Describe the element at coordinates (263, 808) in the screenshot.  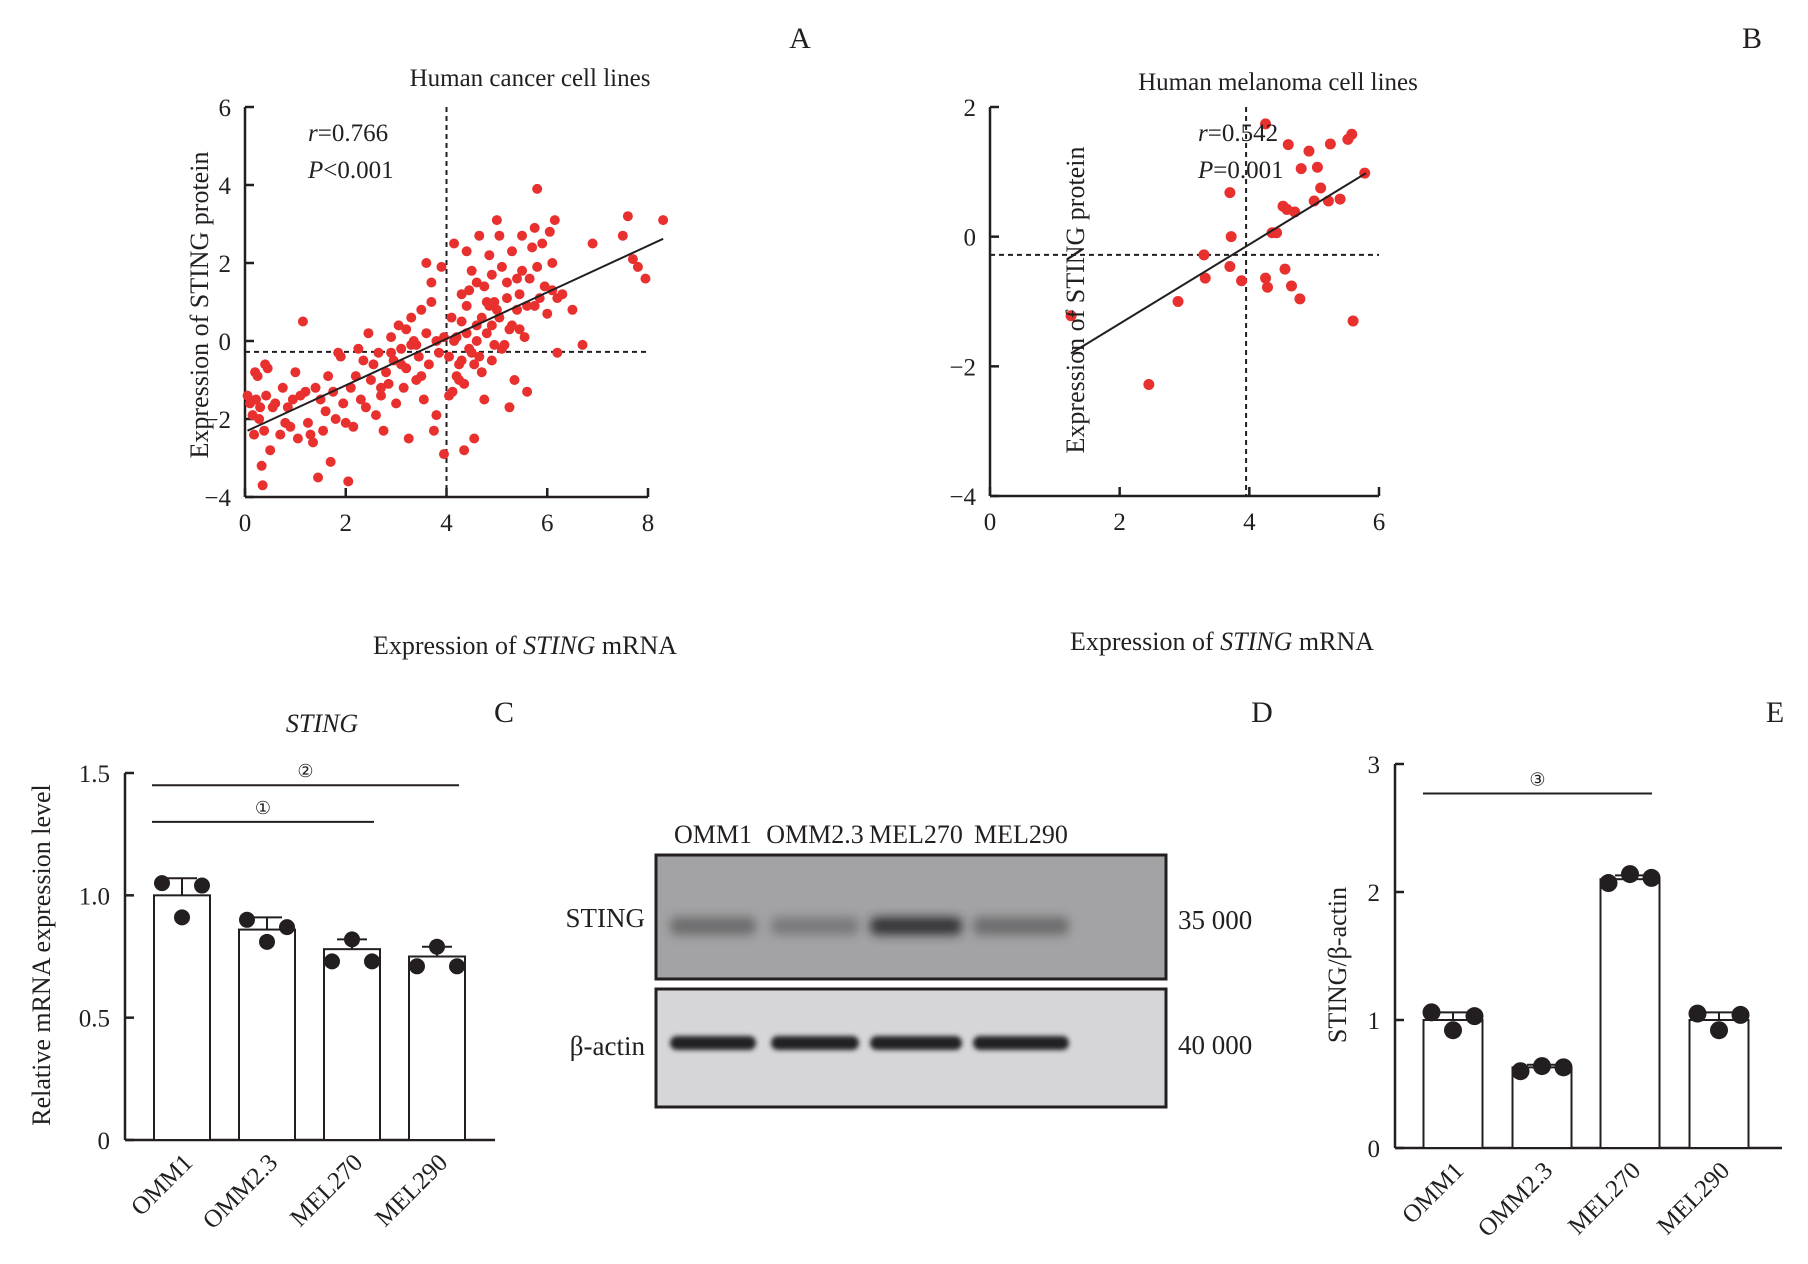
I see `panel-c-significance-marker: ①` at that location.